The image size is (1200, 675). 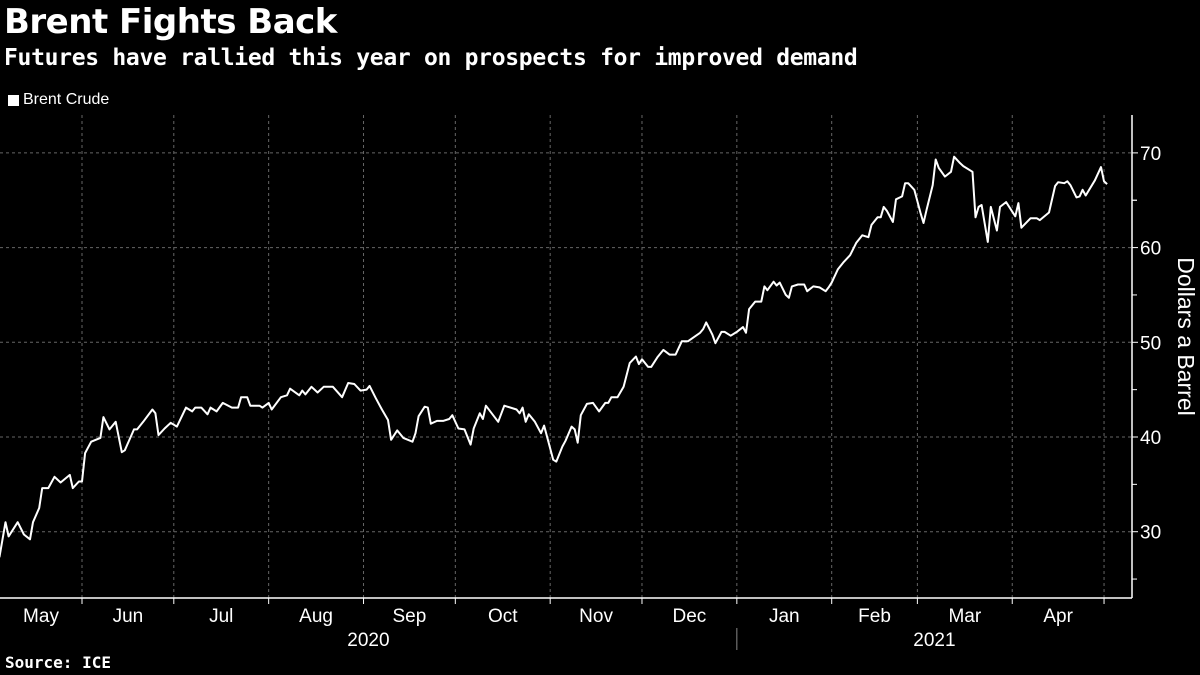 What do you see at coordinates (874, 616) in the screenshot?
I see `x-tick-label: Feb` at bounding box center [874, 616].